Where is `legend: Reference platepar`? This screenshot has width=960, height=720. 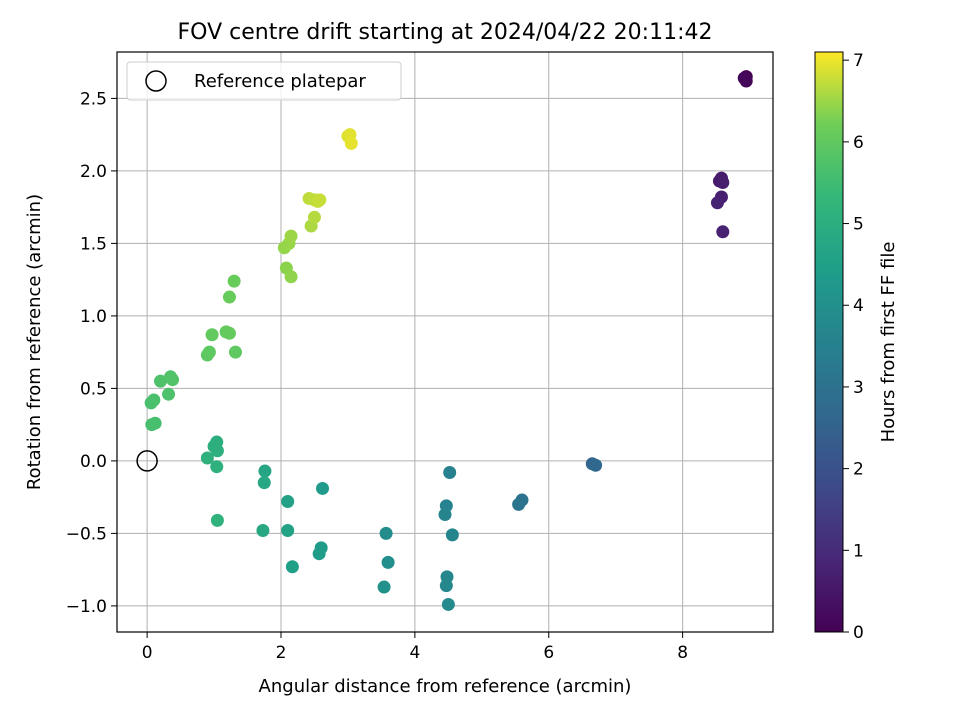
legend: Reference platepar is located at coordinates (264, 81).